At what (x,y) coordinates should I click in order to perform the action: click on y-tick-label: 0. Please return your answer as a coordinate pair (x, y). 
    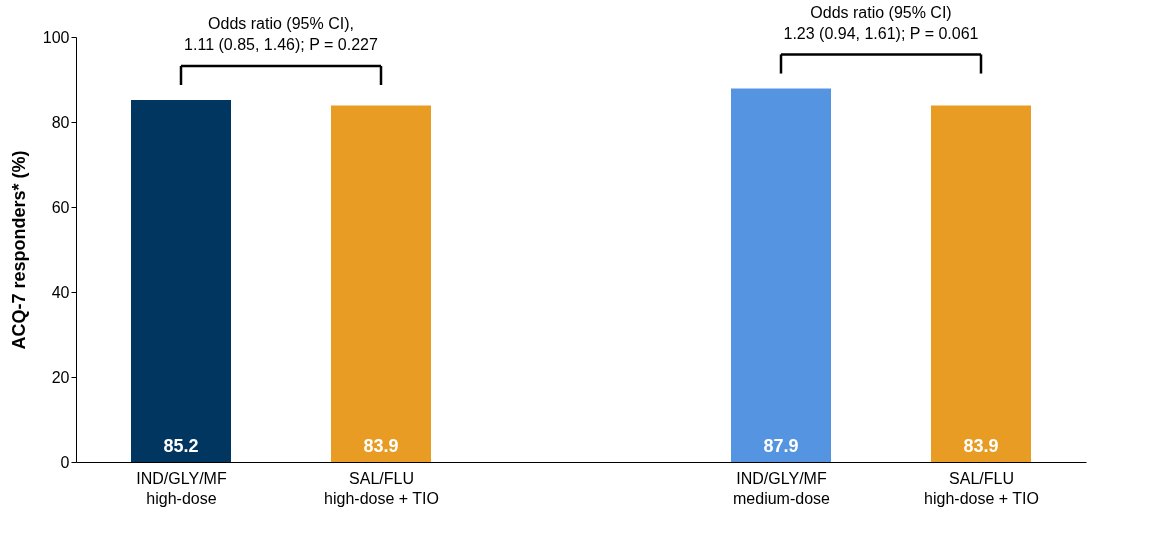
    Looking at the image, I should click on (65, 462).